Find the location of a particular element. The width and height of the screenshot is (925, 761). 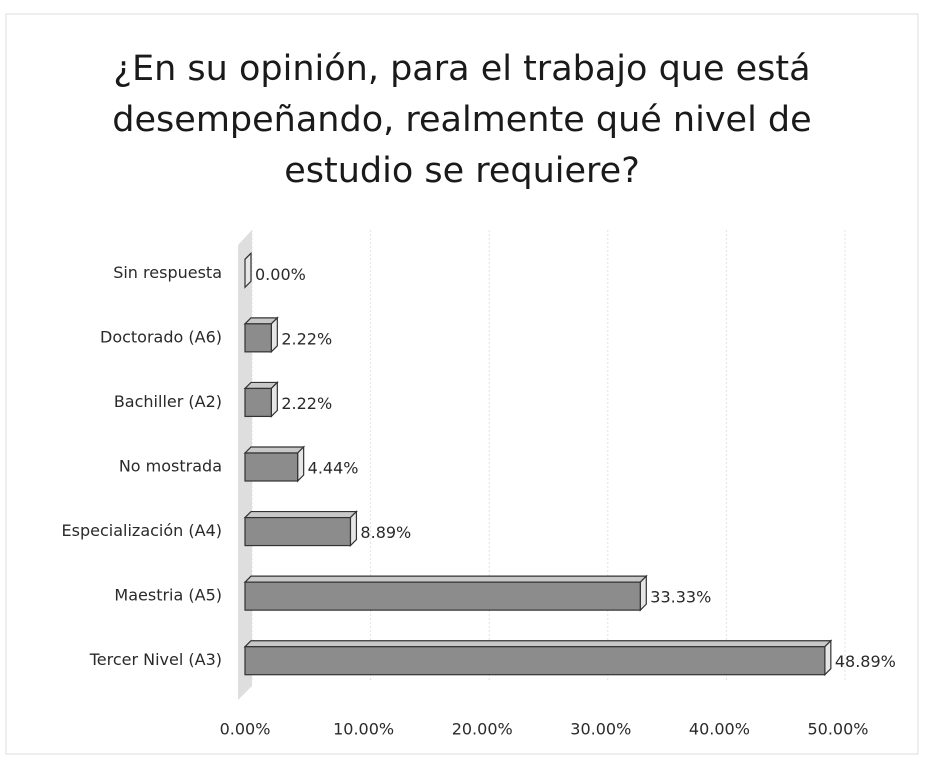

value-label: 48.89% is located at coordinates (865, 661).